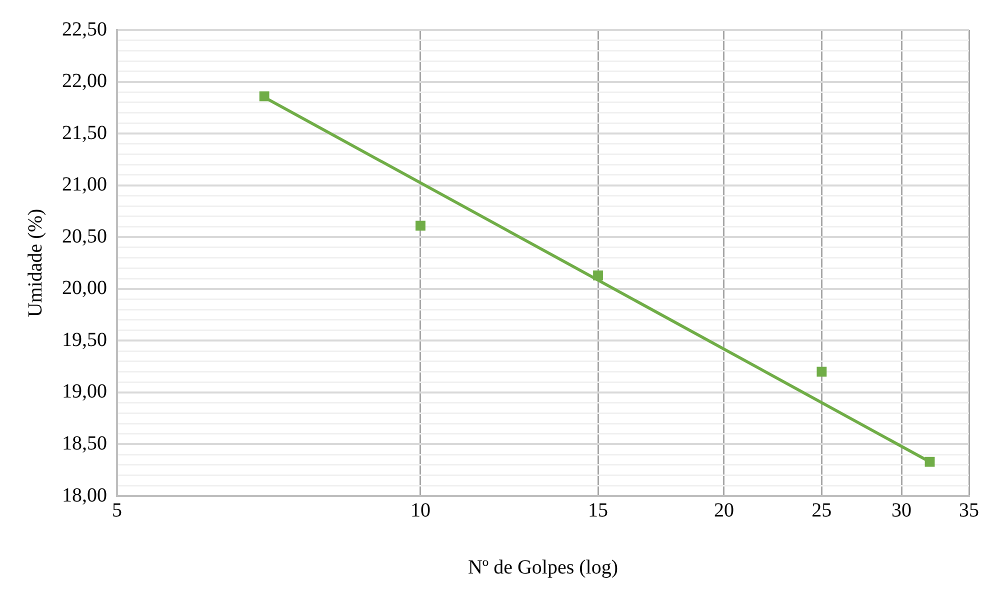 This screenshot has height=598, width=999. What do you see at coordinates (969, 510) in the screenshot?
I see `x-tick-label: 35` at bounding box center [969, 510].